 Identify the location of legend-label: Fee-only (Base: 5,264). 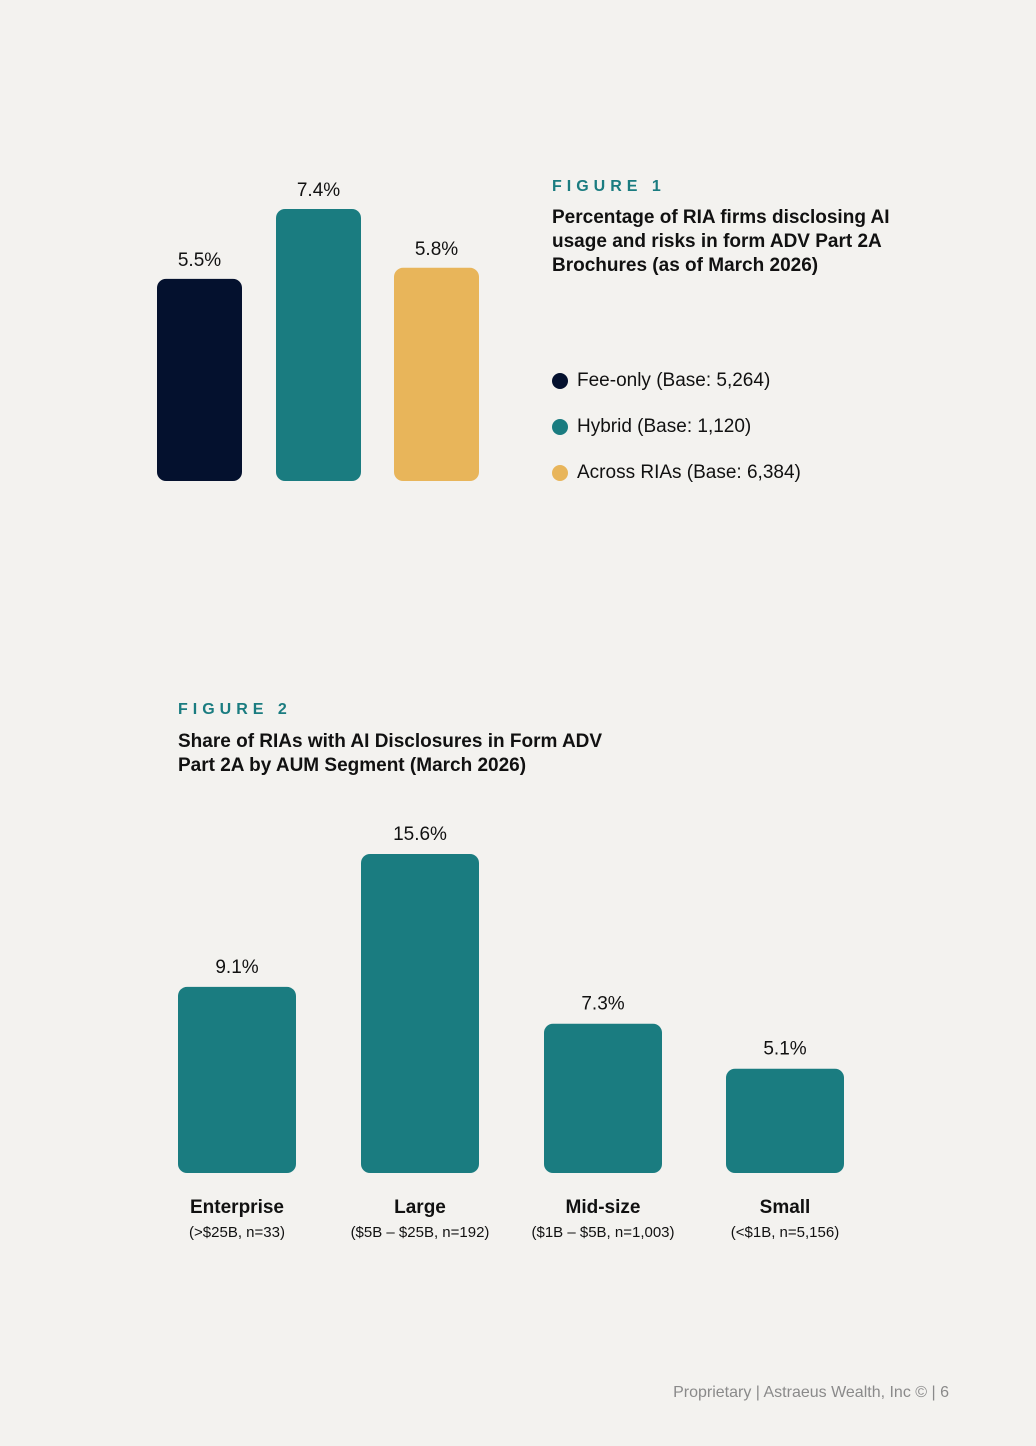
(674, 380).